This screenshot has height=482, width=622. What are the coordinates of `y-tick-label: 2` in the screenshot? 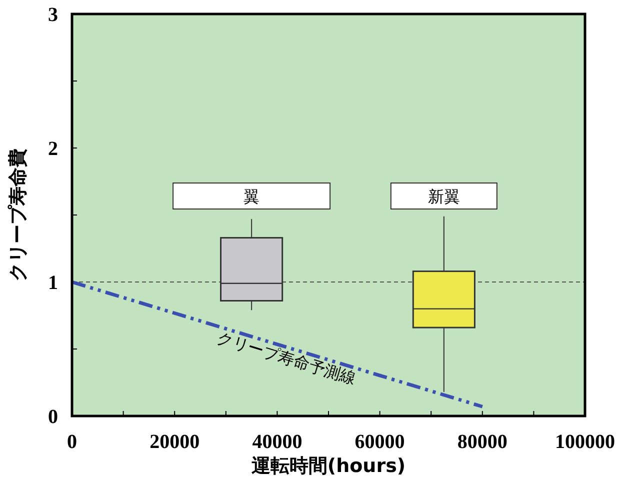 It's located at (53, 149).